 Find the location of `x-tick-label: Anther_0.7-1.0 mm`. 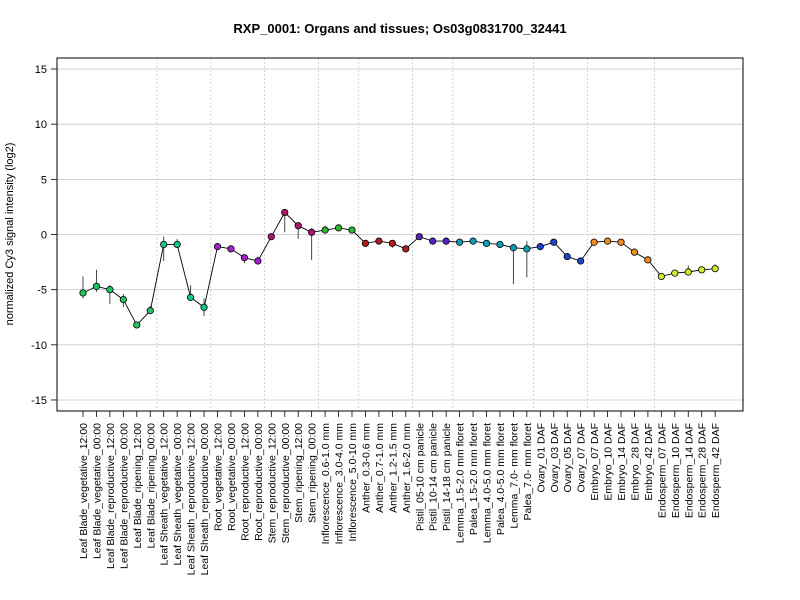

x-tick-label: Anther_0.7-1.0 mm is located at coordinates (380, 468).